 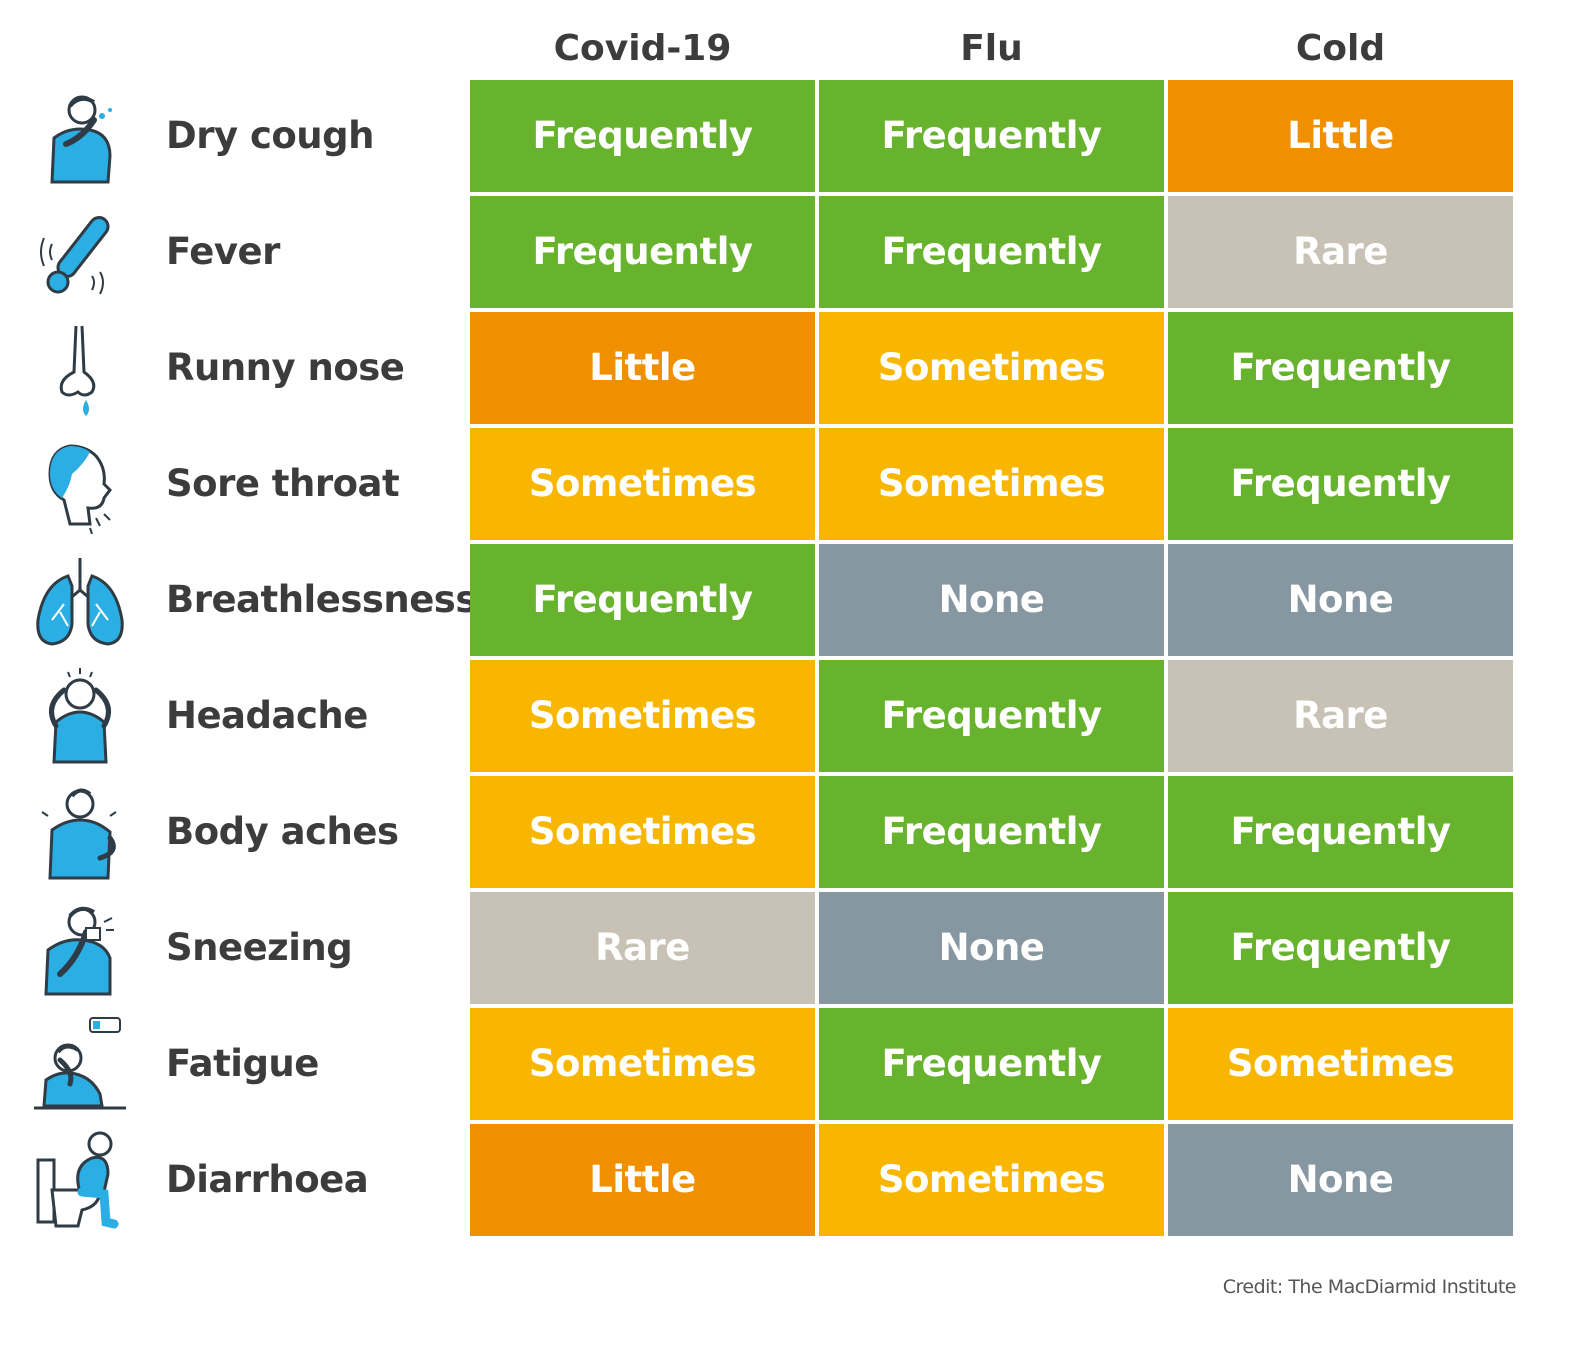 What do you see at coordinates (267, 715) in the screenshot?
I see `symptom-label: Headache` at bounding box center [267, 715].